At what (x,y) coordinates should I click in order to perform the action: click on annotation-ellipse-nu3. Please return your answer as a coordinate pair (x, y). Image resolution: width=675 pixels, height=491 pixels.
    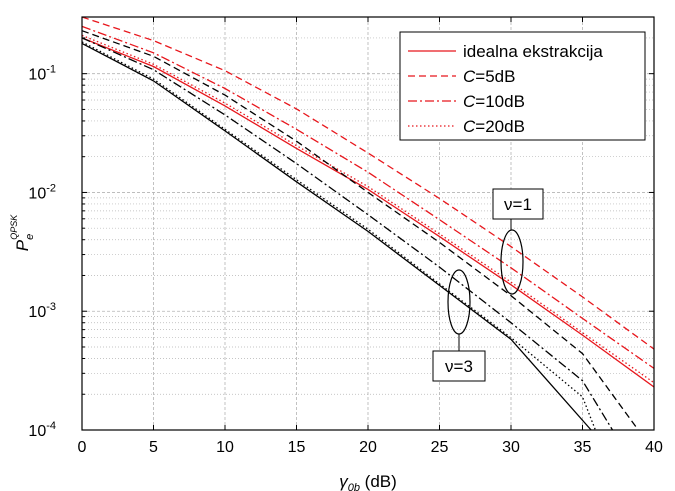
    Looking at the image, I should click on (459, 302).